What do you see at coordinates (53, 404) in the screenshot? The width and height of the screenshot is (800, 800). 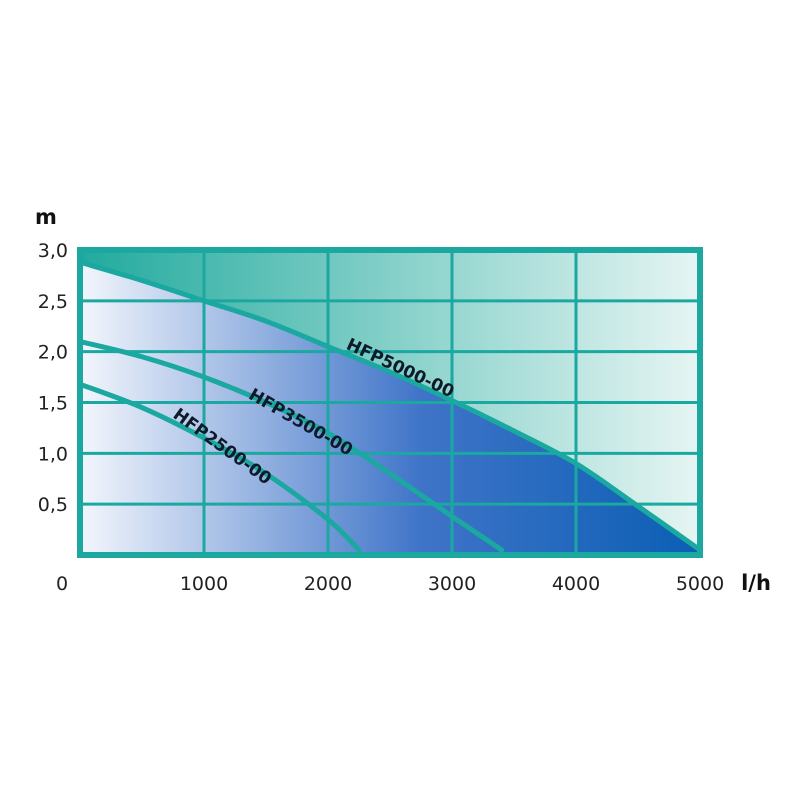 I see `y-tick-label: 1,5` at bounding box center [53, 404].